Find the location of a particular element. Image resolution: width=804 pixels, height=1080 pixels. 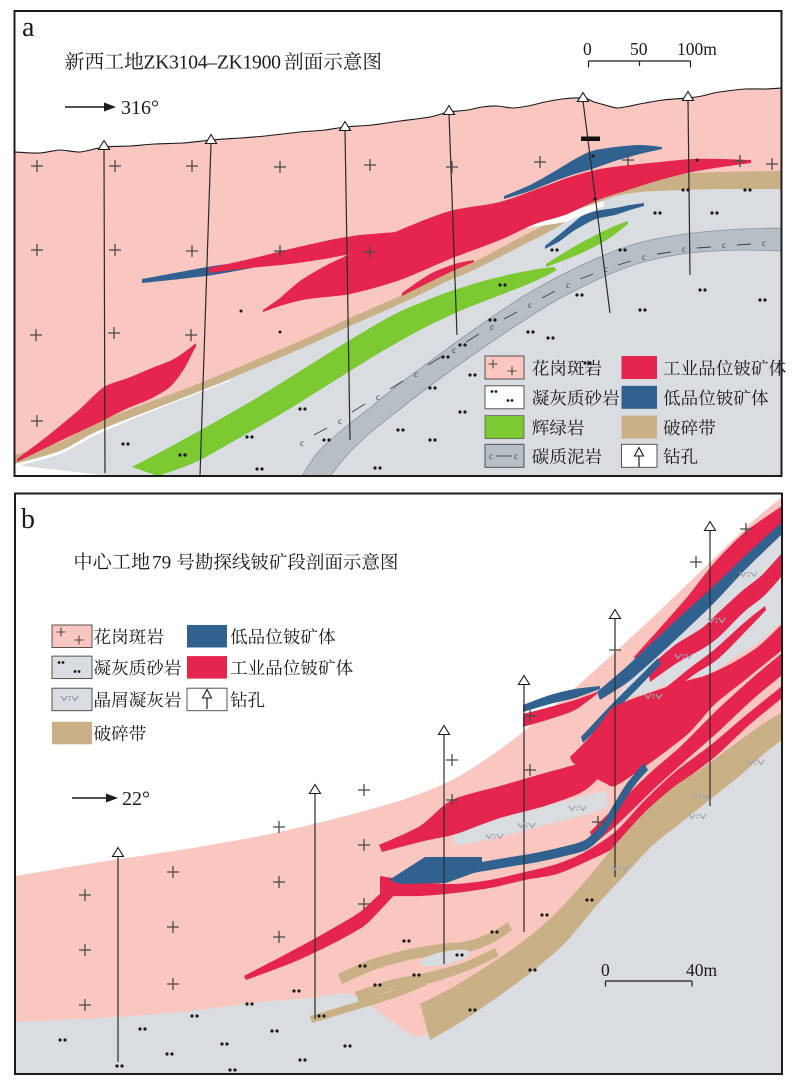

svg-text: ZK3104–ZK1900 is located at coordinates (213, 63).